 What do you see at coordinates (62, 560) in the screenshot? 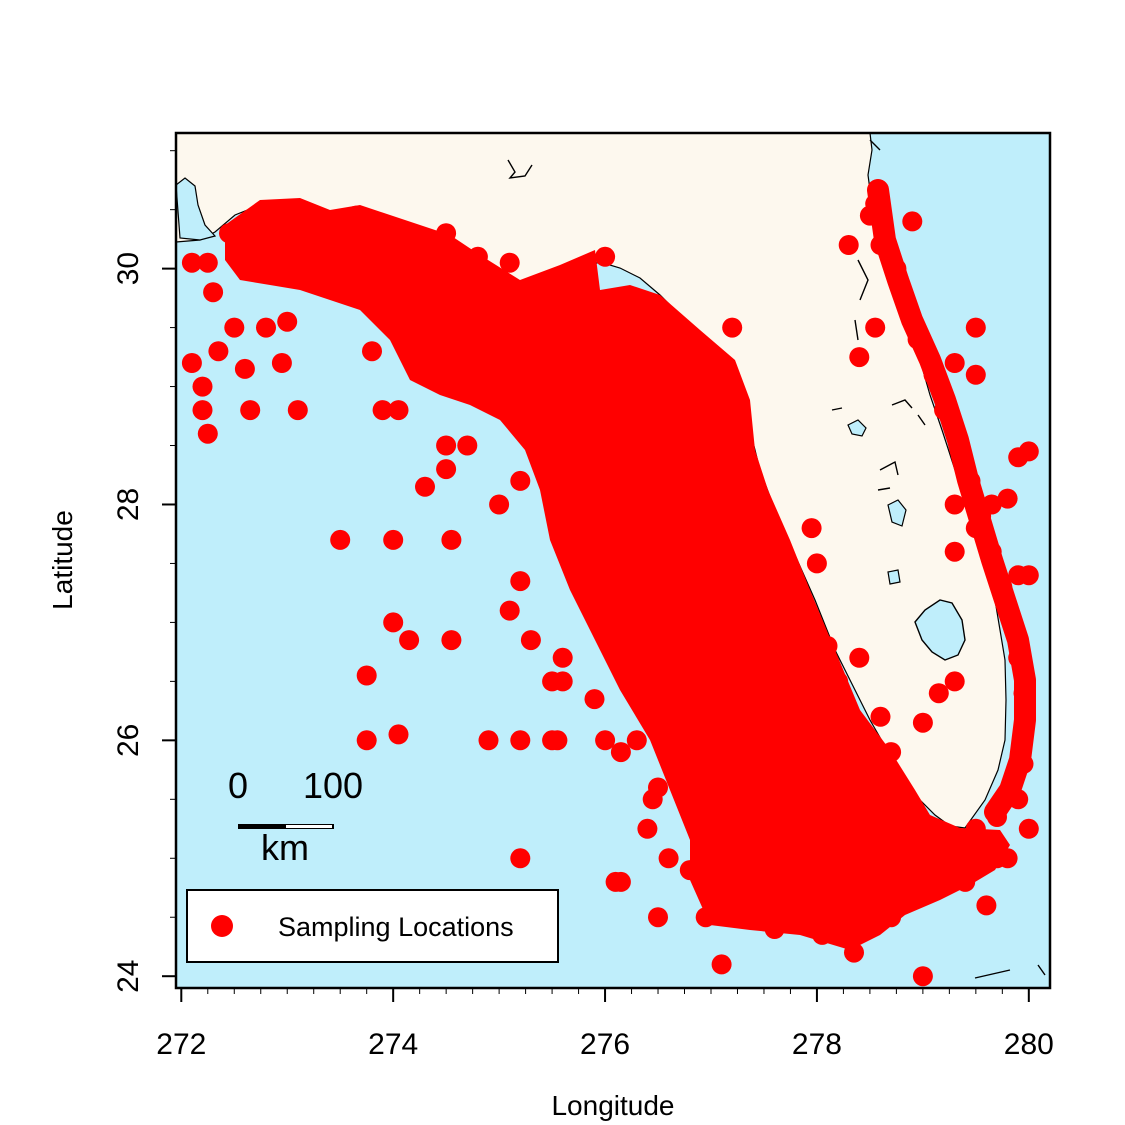
I see `y-axis-title: Latitude` at bounding box center [62, 560].